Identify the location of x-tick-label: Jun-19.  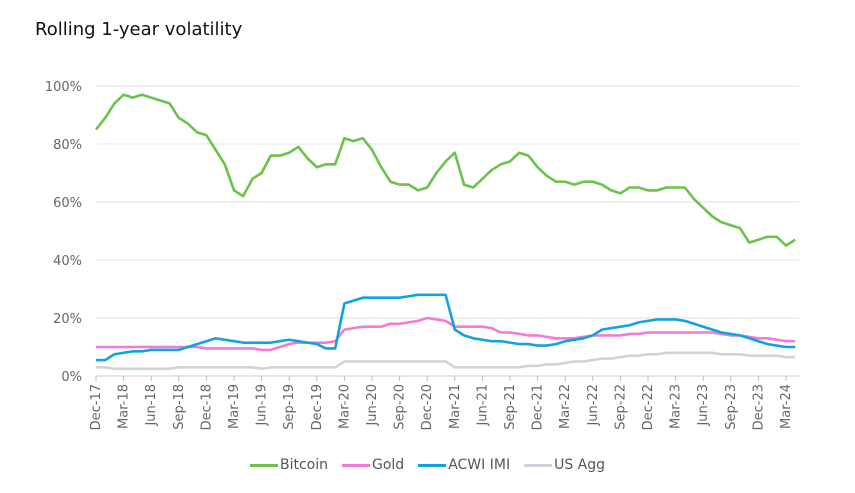
(262, 405).